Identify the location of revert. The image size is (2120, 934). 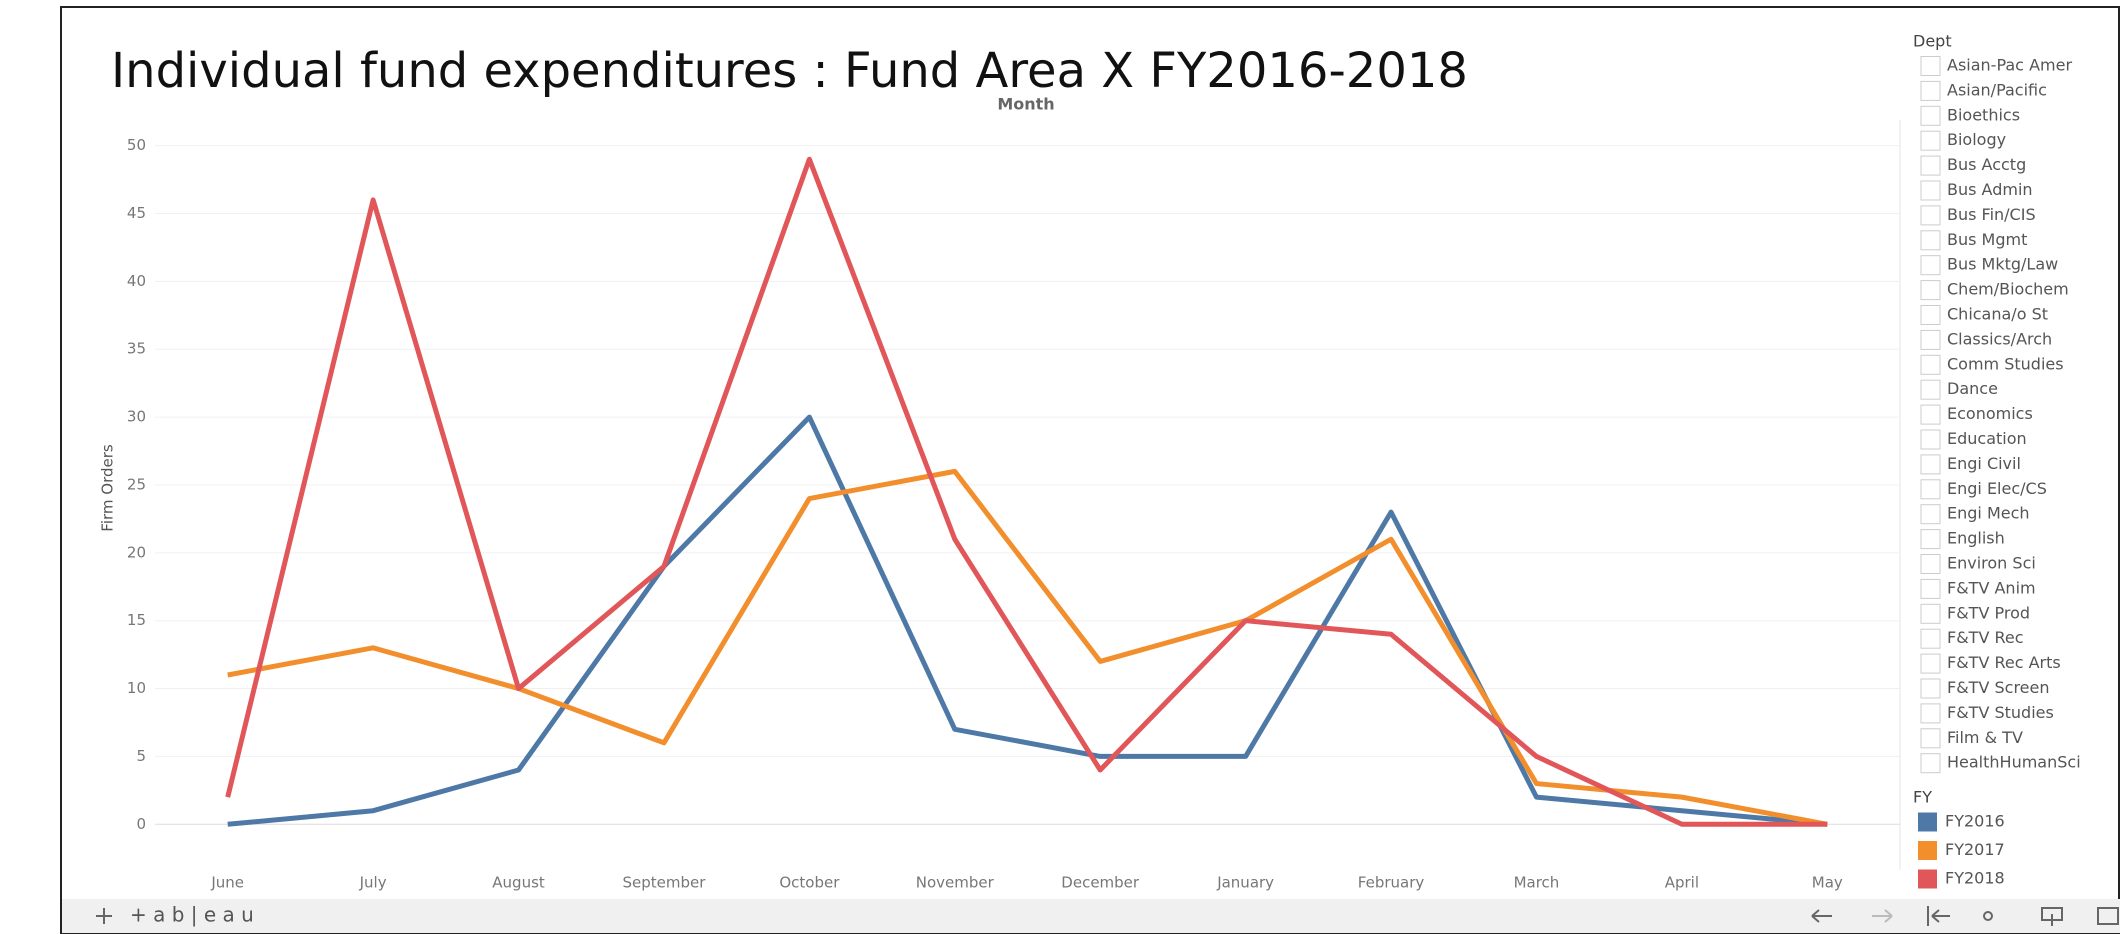
(1938, 916).